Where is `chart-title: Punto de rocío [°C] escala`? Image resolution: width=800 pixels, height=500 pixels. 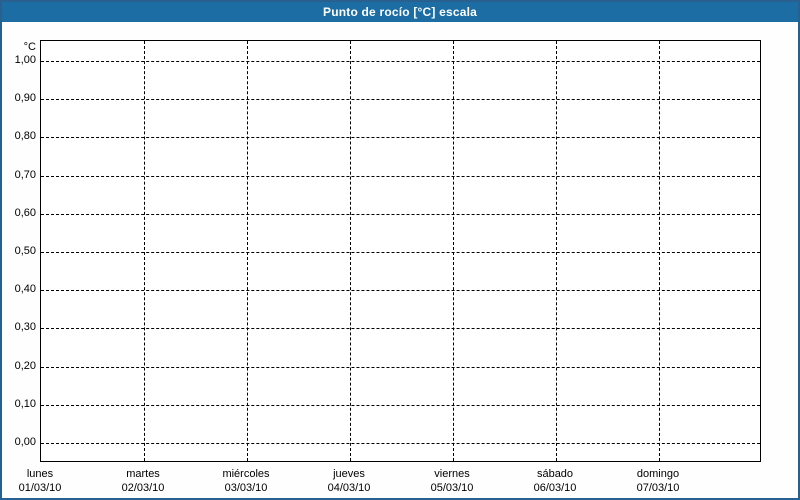 chart-title: Punto de rocío [°C] escala is located at coordinates (400, 12).